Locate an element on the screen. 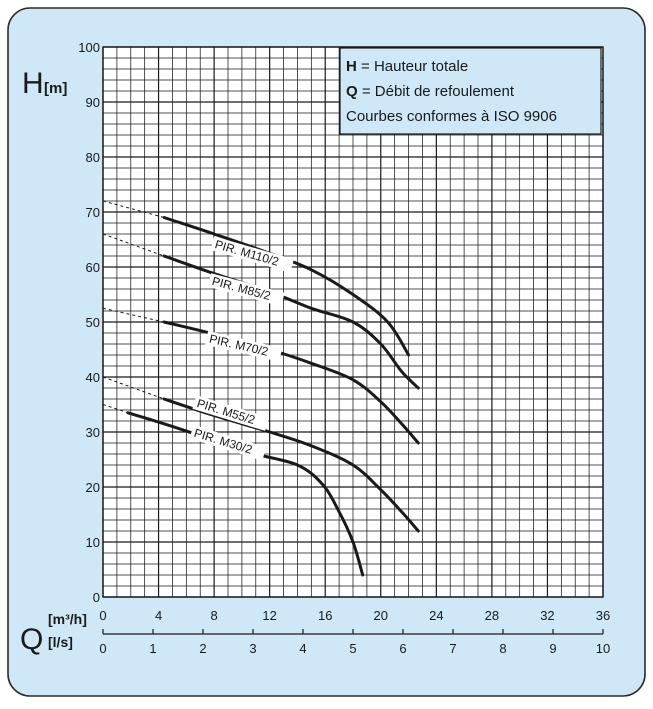  x-axis-unit-ls: [l/s] is located at coordinates (60, 642).